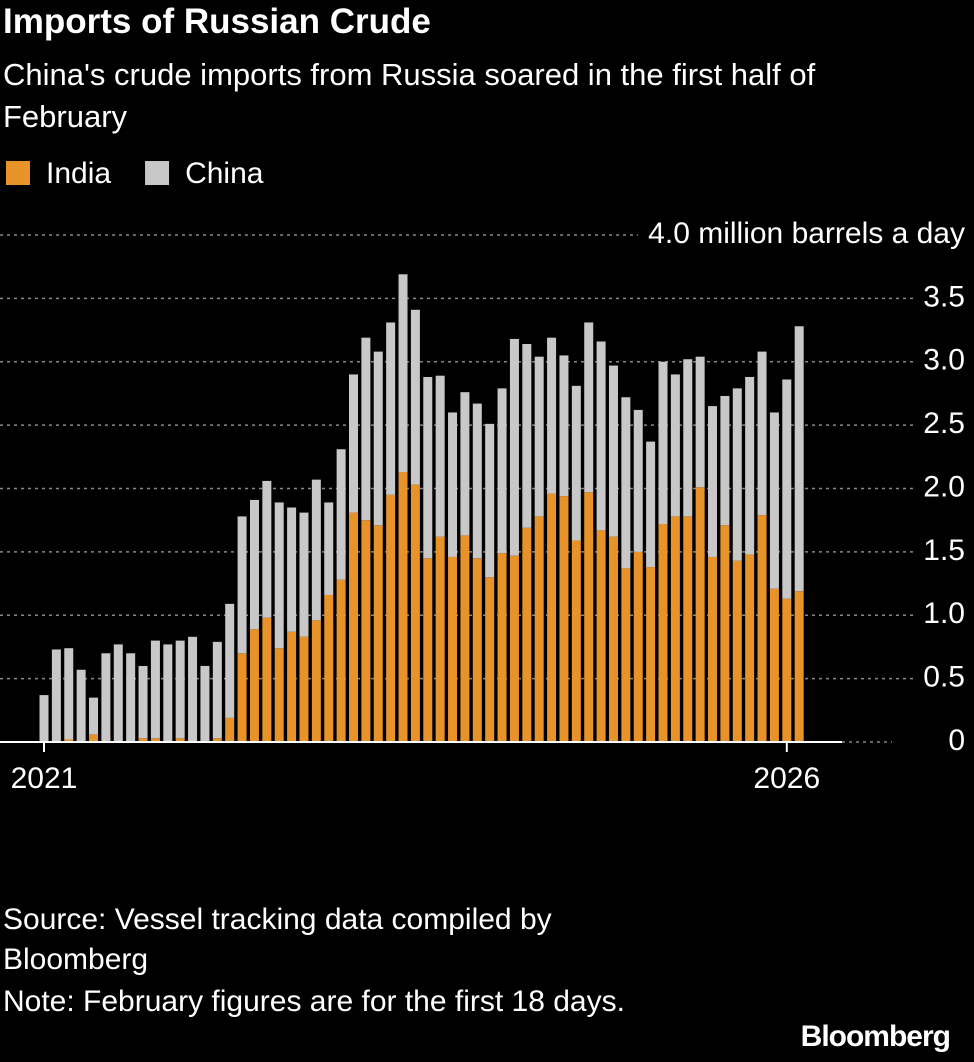 The image size is (974, 1062). What do you see at coordinates (944, 360) in the screenshot?
I see `y-tick-label: 3.0` at bounding box center [944, 360].